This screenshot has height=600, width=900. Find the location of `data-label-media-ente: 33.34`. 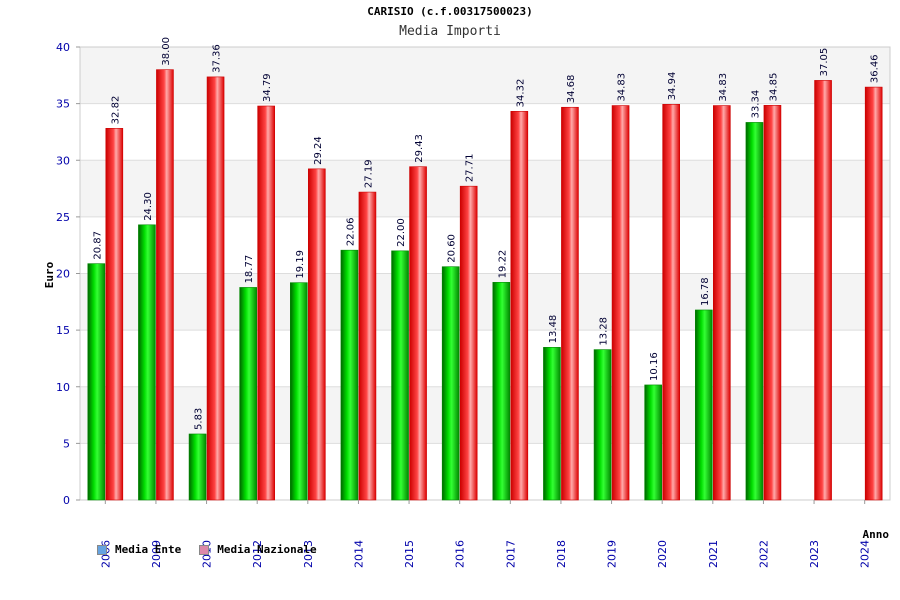

data-label-media-ente: 33.34 is located at coordinates (755, 104).